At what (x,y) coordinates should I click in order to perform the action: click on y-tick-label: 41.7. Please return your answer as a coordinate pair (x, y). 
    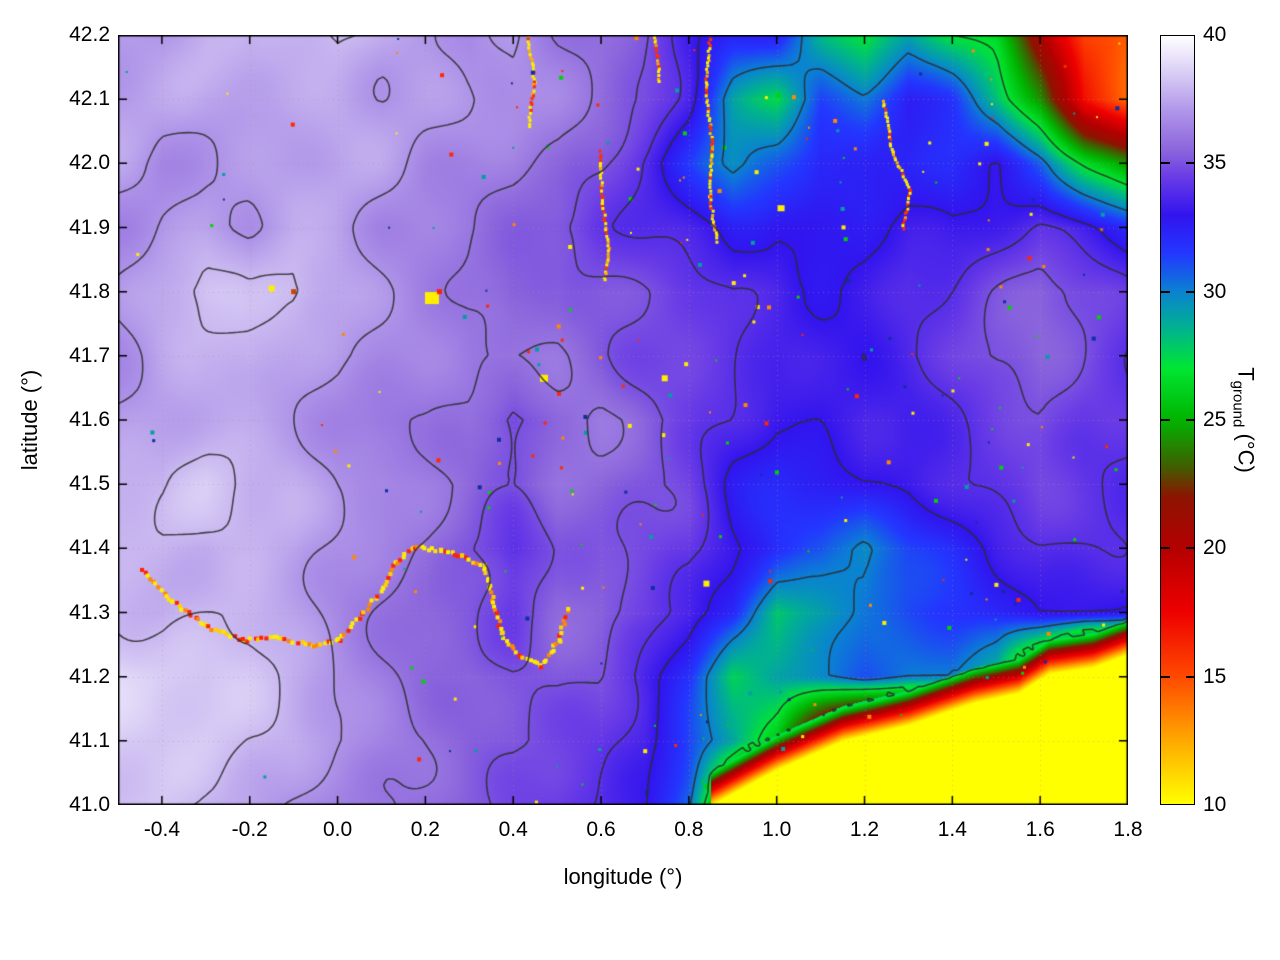
    Looking at the image, I should click on (89, 355).